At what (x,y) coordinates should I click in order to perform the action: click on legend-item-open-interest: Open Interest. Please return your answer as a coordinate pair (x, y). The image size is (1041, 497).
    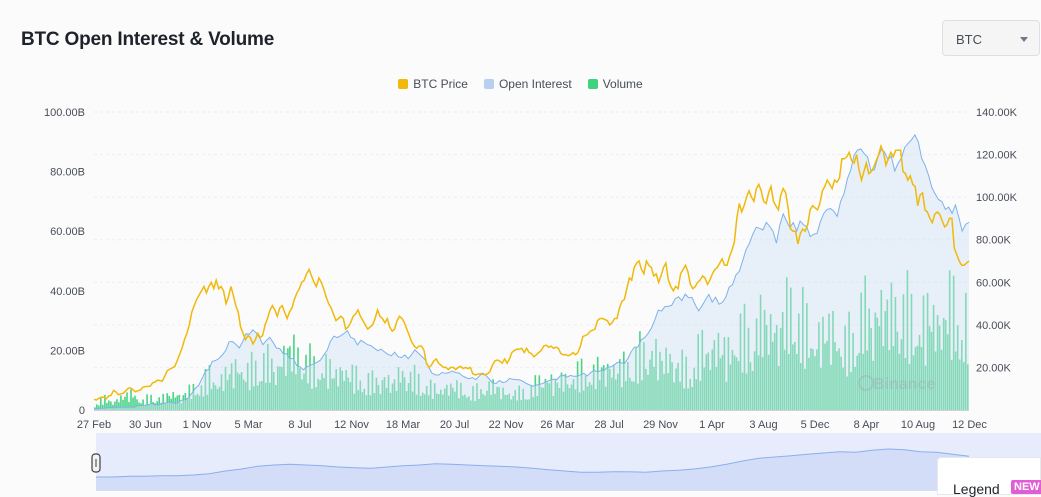
    Looking at the image, I should click on (527, 84).